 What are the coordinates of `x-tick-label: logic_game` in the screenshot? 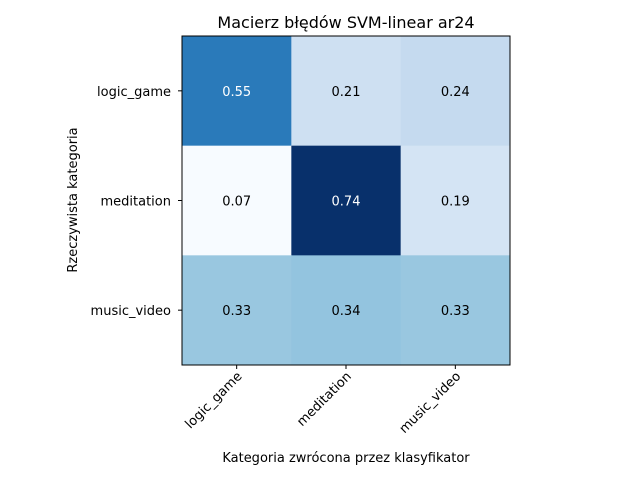 It's located at (214, 400).